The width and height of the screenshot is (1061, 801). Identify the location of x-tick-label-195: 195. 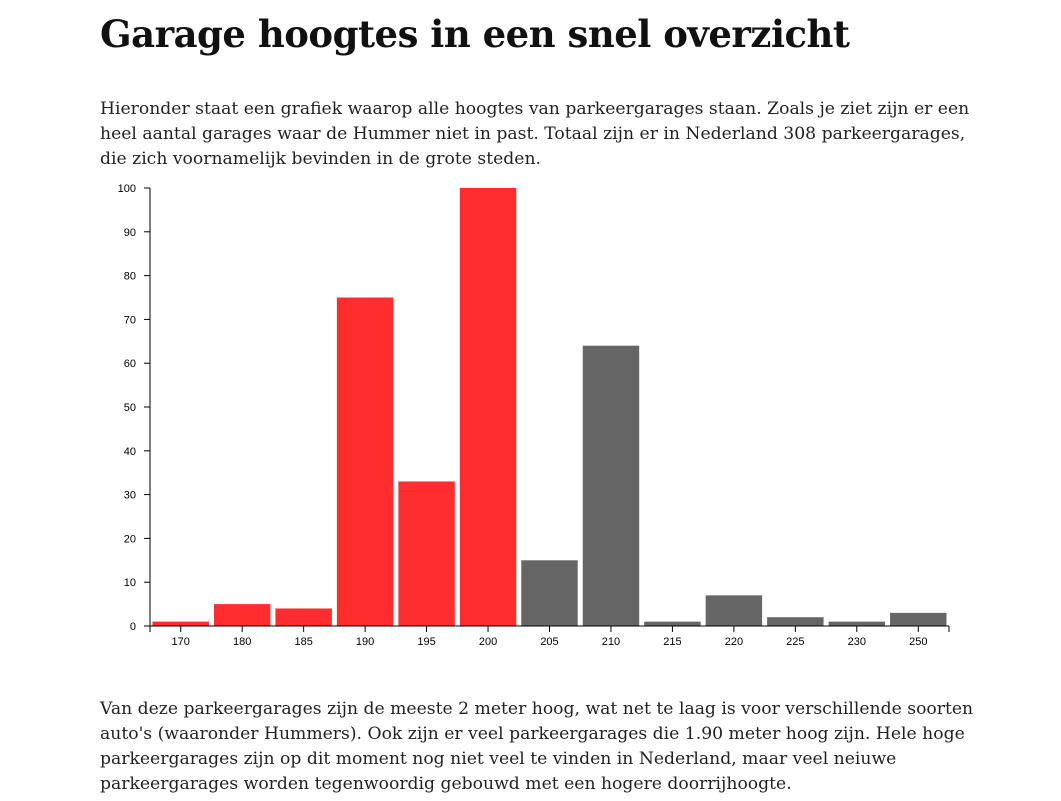
(426, 642).